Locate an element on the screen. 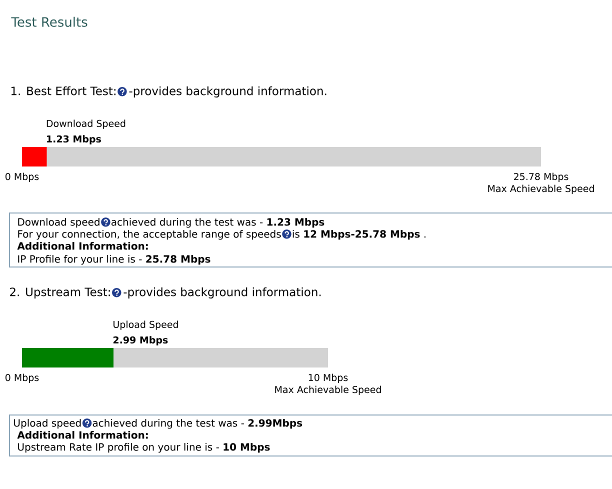  text: Download speed is located at coordinates (59, 223).